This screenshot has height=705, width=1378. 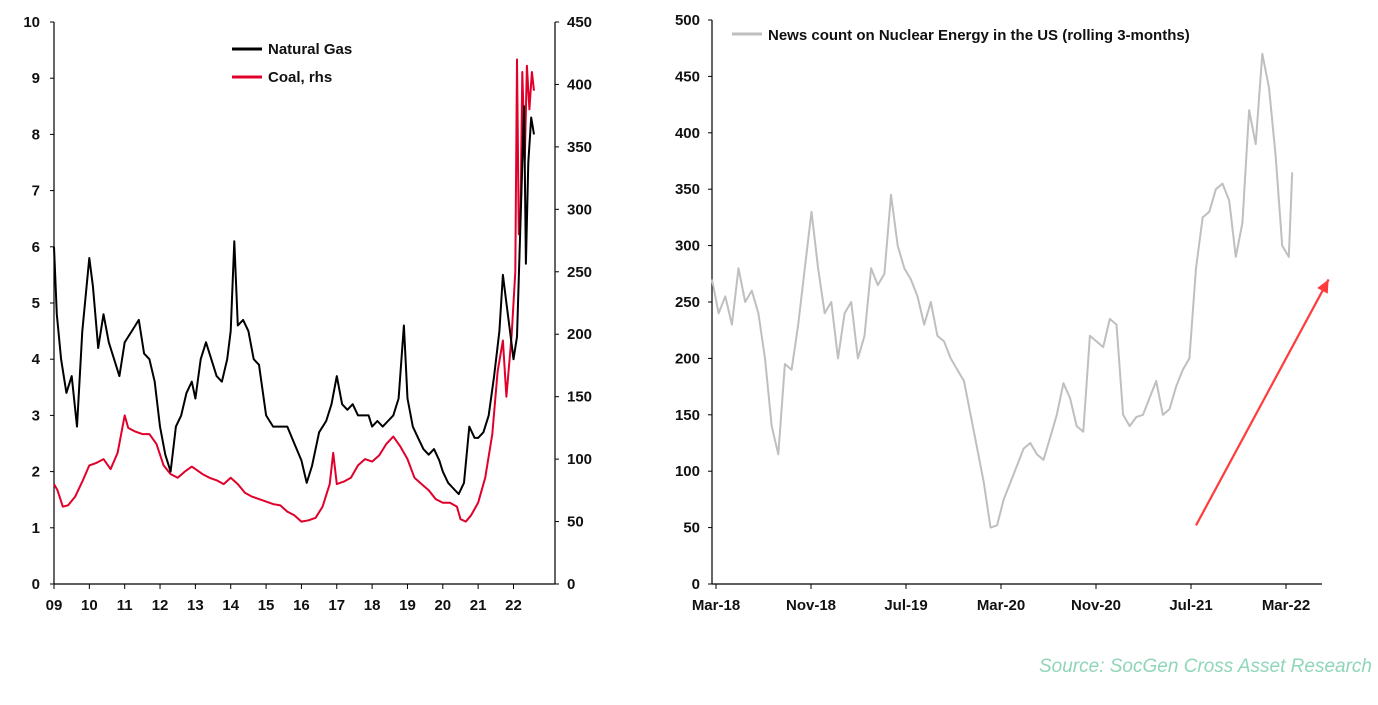 What do you see at coordinates (478, 605) in the screenshot?
I see `x-tick-label: 21` at bounding box center [478, 605].